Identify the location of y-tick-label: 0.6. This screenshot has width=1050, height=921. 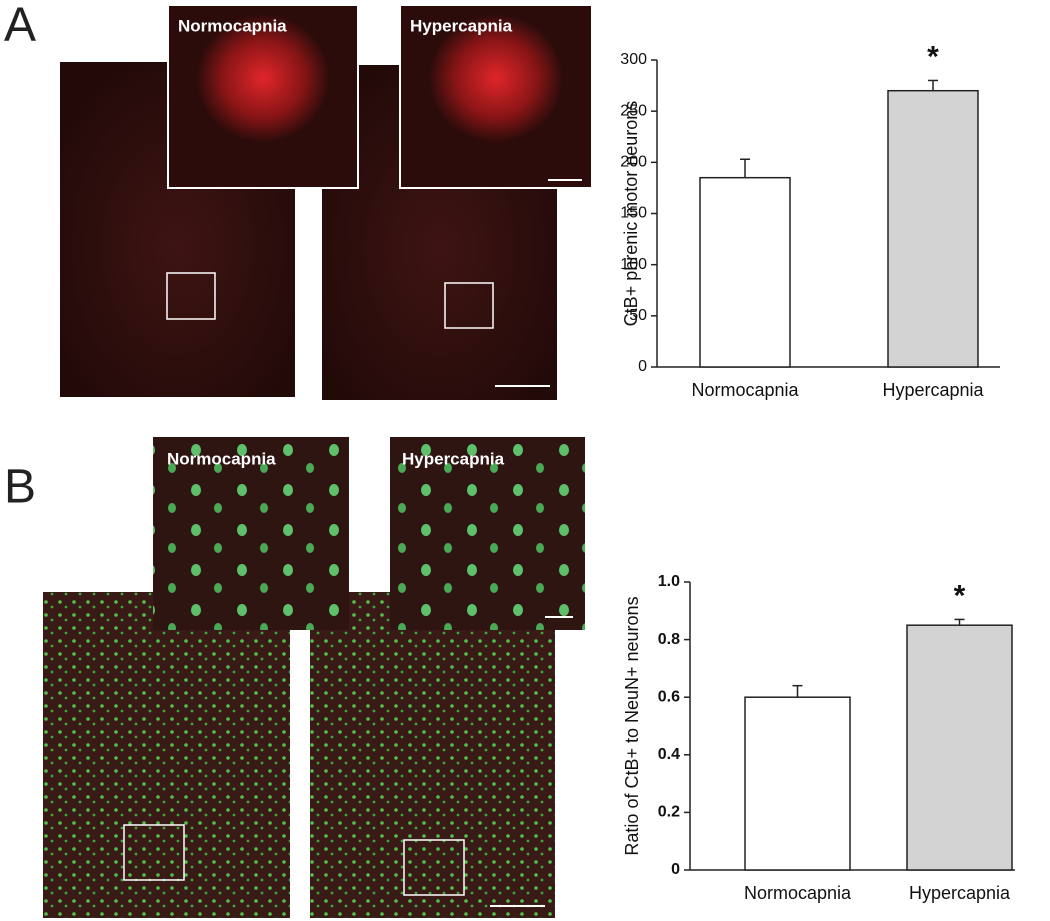
(669, 696).